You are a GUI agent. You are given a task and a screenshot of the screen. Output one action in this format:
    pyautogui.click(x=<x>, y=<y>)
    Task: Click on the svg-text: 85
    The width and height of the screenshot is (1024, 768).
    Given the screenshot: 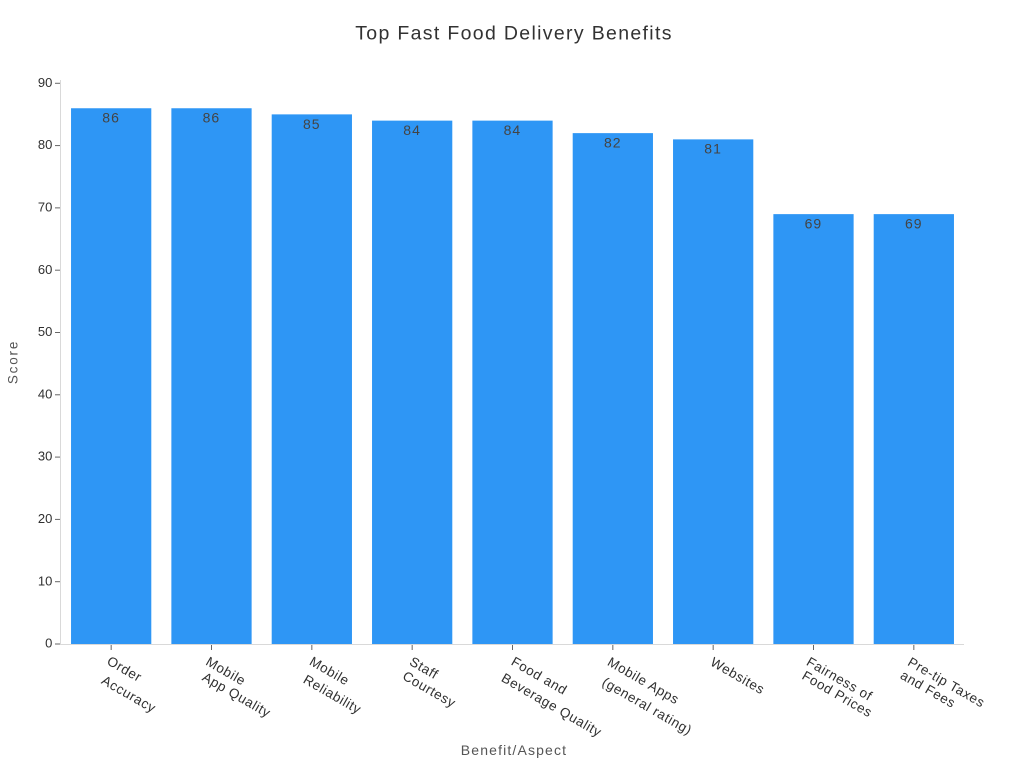 What is the action you would take?
    pyautogui.click(x=312, y=124)
    